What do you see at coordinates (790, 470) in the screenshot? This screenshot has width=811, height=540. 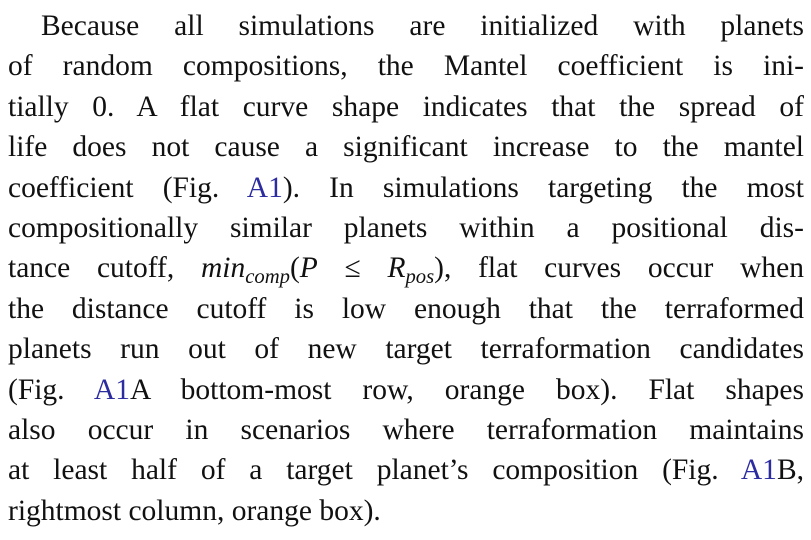 I see `text-run: B,` at bounding box center [790, 470].